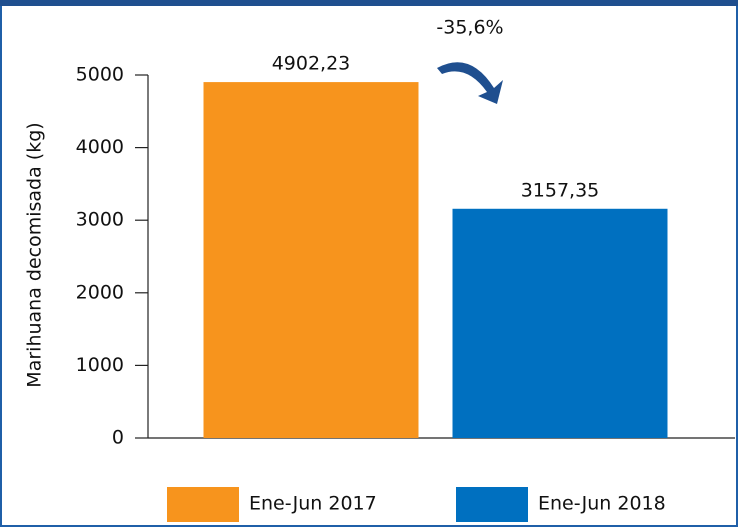 Image resolution: width=738 pixels, height=527 pixels. What do you see at coordinates (470, 83) in the screenshot?
I see `arrow` at bounding box center [470, 83].